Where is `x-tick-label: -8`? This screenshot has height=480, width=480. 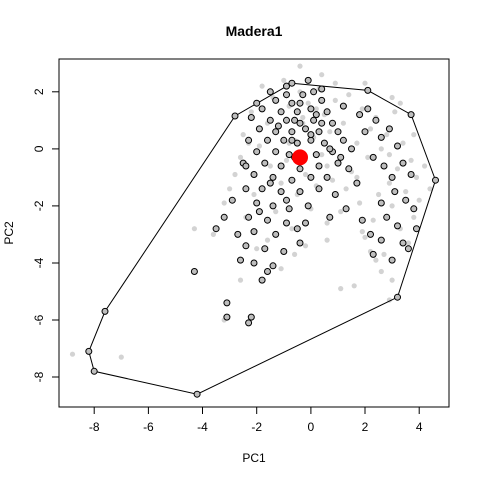
x-tick-label: -8 is located at coordinates (94, 427).